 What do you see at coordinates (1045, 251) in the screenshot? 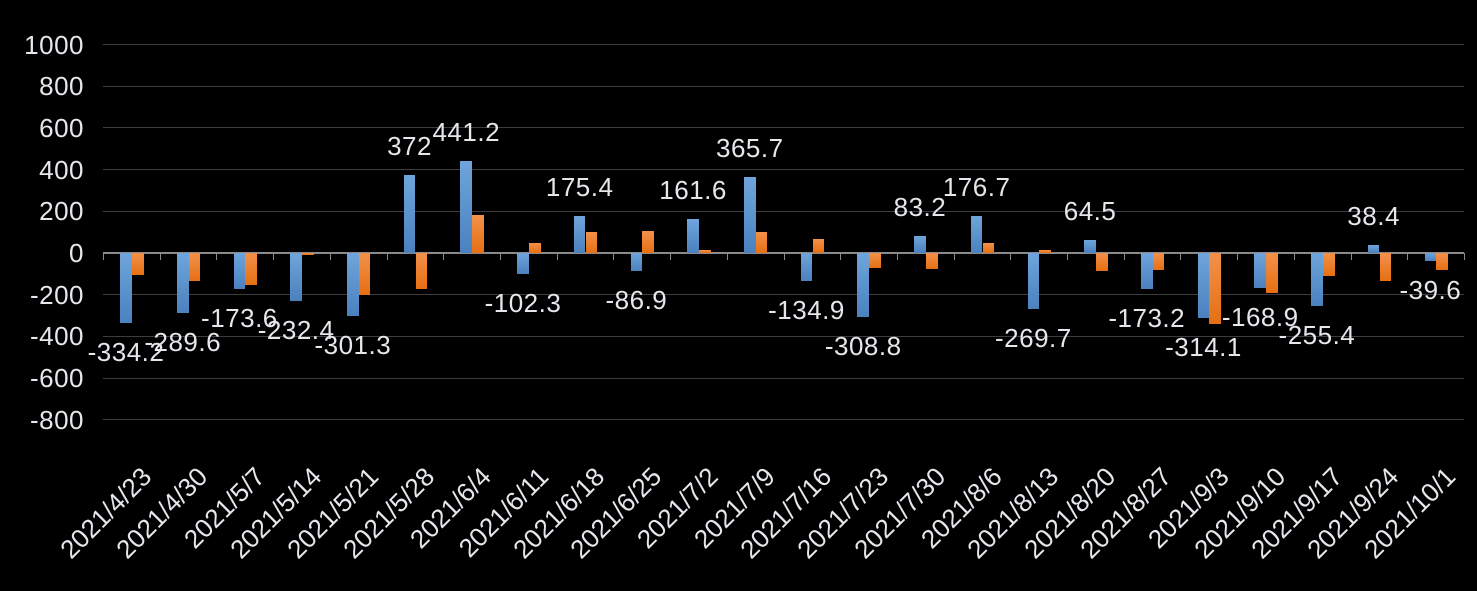
I see `bar-series-2-orange-2021/8/13` at bounding box center [1045, 251].